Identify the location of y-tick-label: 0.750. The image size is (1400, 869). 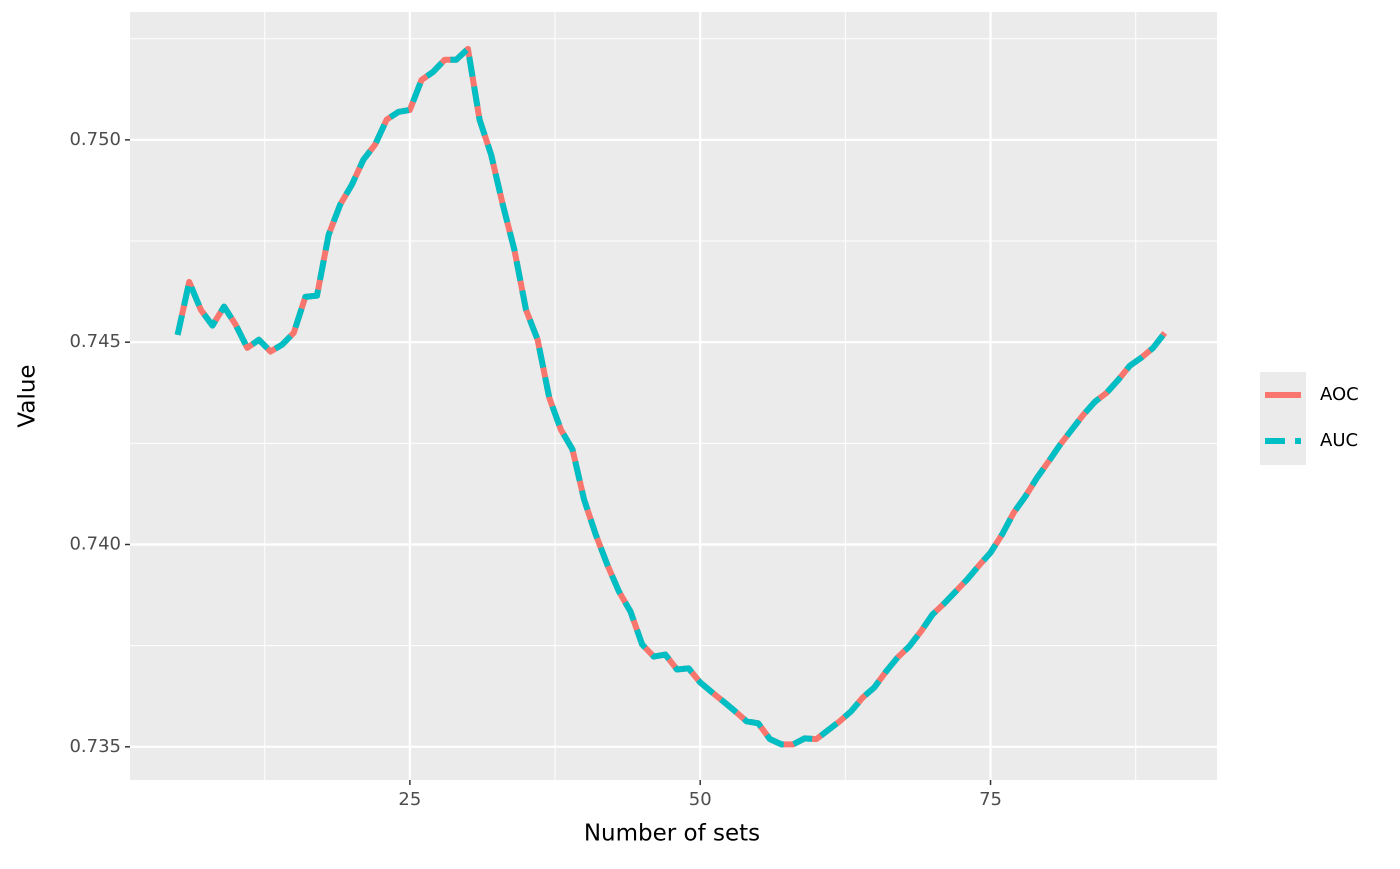
(95, 139).